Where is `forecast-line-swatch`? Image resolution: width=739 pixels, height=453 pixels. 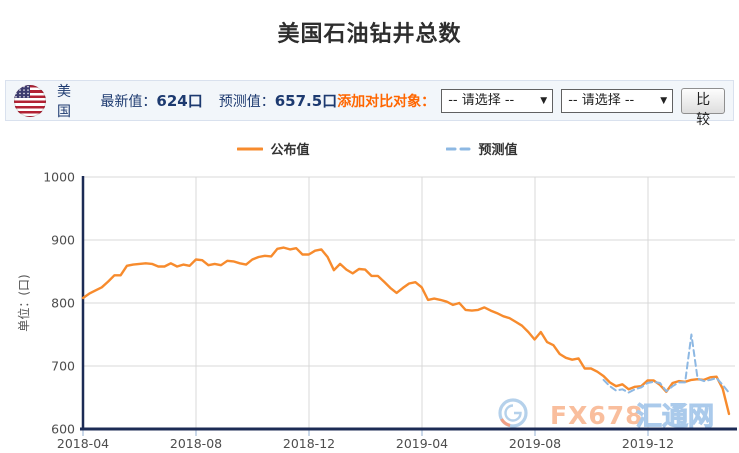
forecast-line-swatch is located at coordinates (458, 148).